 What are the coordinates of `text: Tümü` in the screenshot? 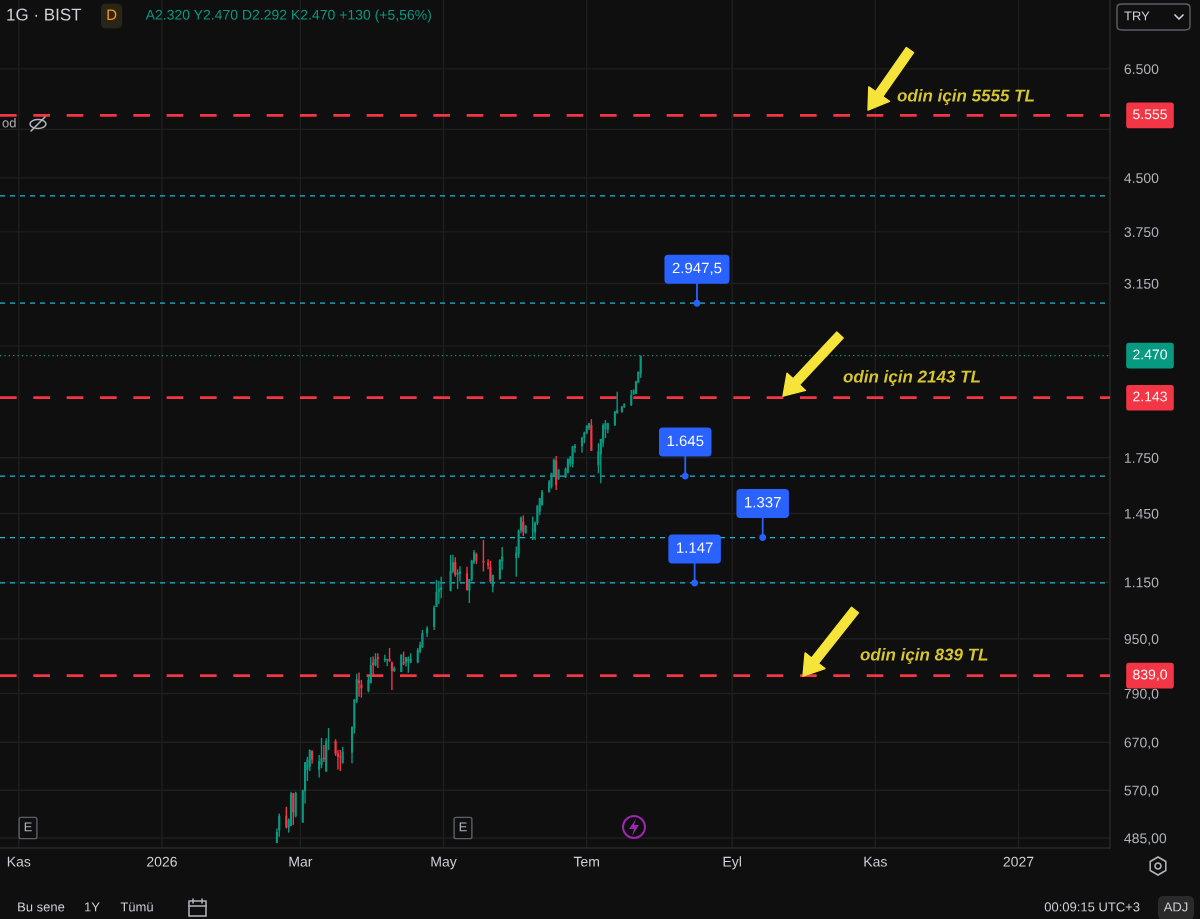 It's located at (136, 907).